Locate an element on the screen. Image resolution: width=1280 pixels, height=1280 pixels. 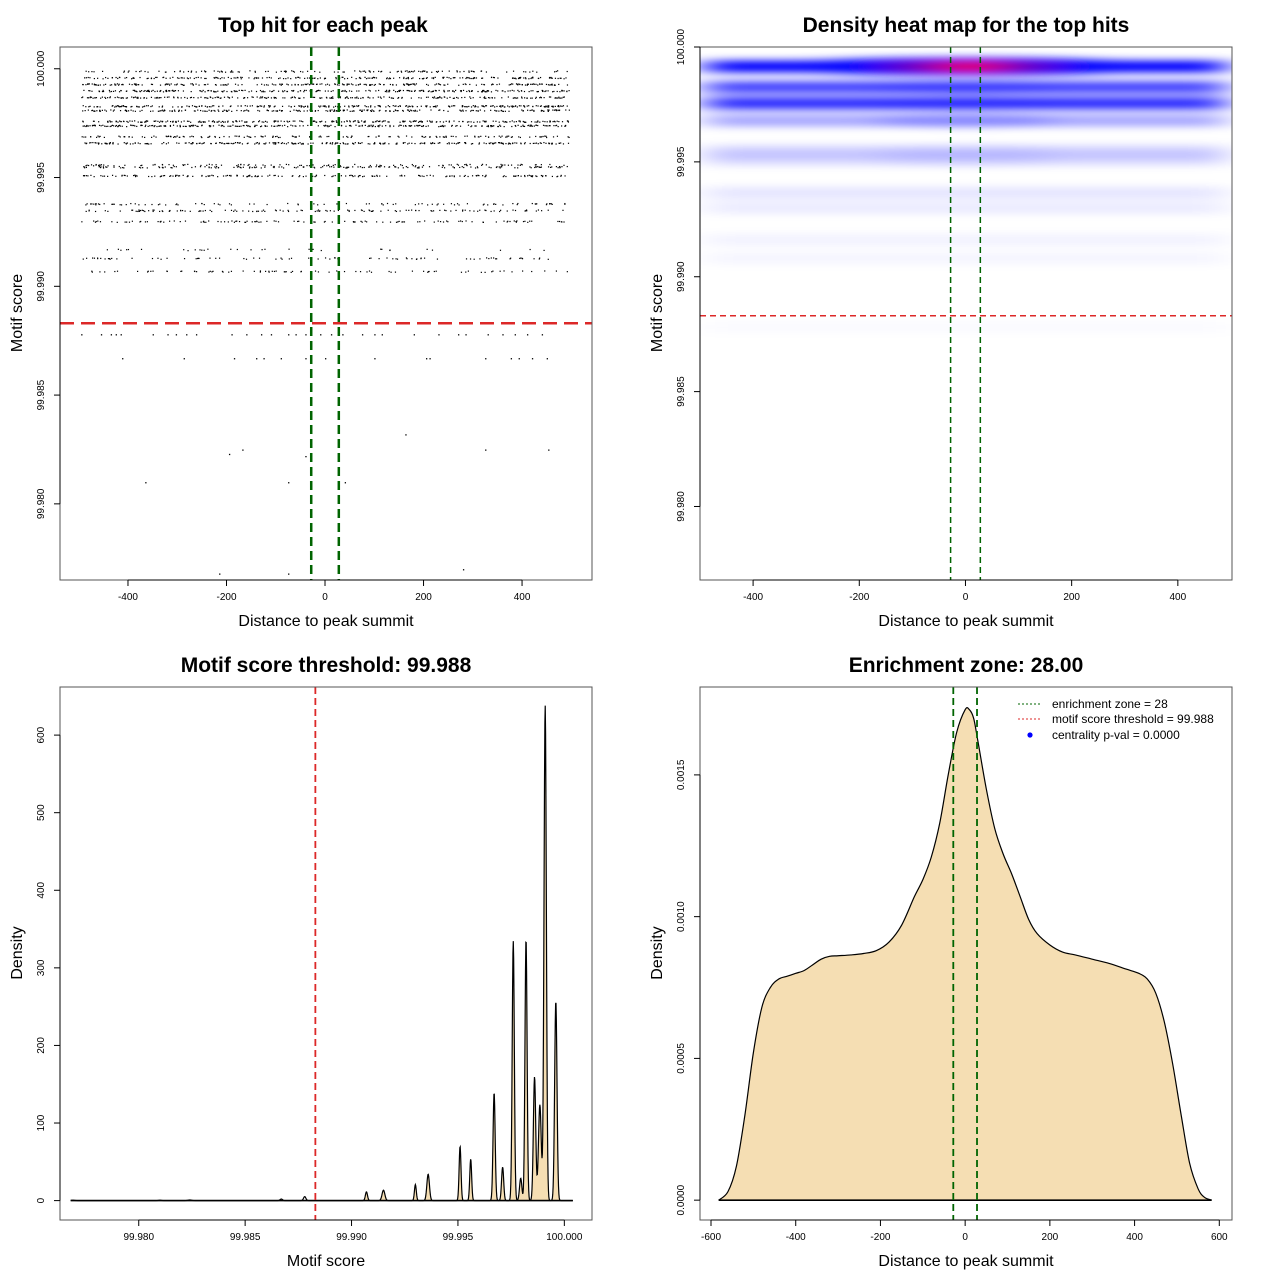
x-axis-label: Distance to peak summit is located at coordinates (966, 621).